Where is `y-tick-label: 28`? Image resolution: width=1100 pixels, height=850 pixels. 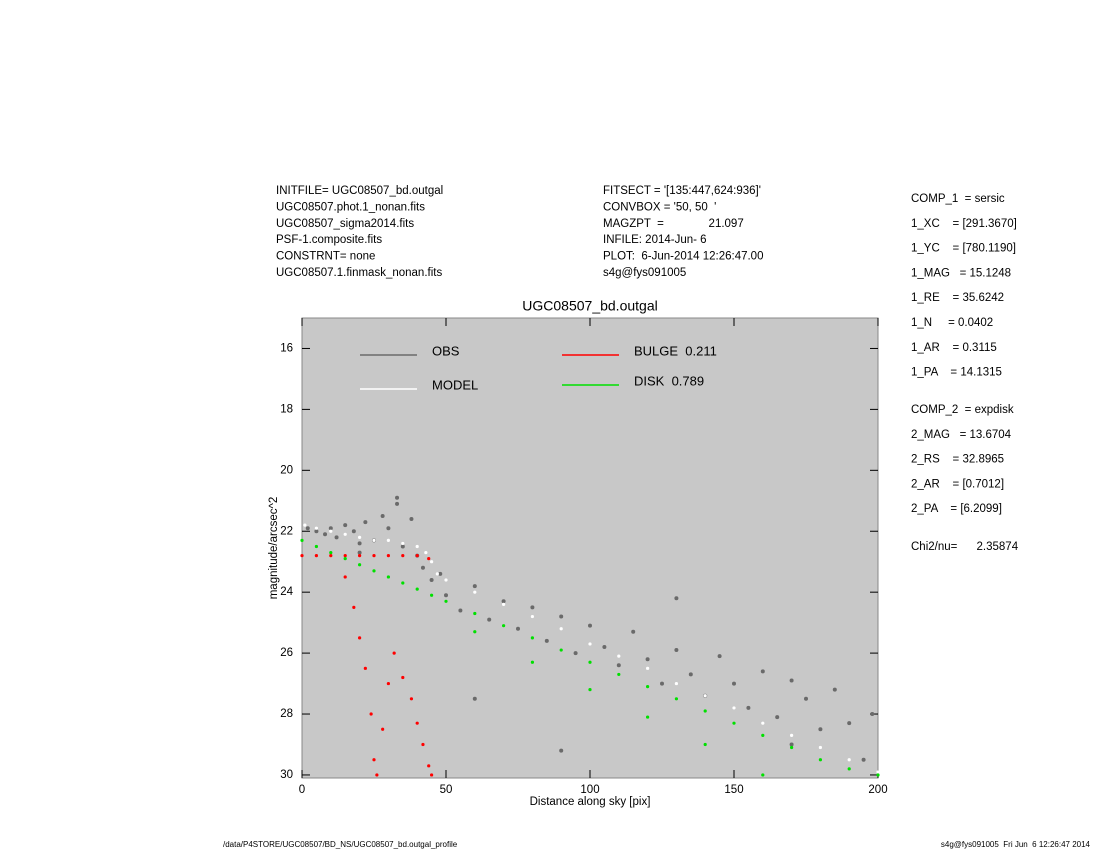
y-tick-label: 28 is located at coordinates (286, 714).